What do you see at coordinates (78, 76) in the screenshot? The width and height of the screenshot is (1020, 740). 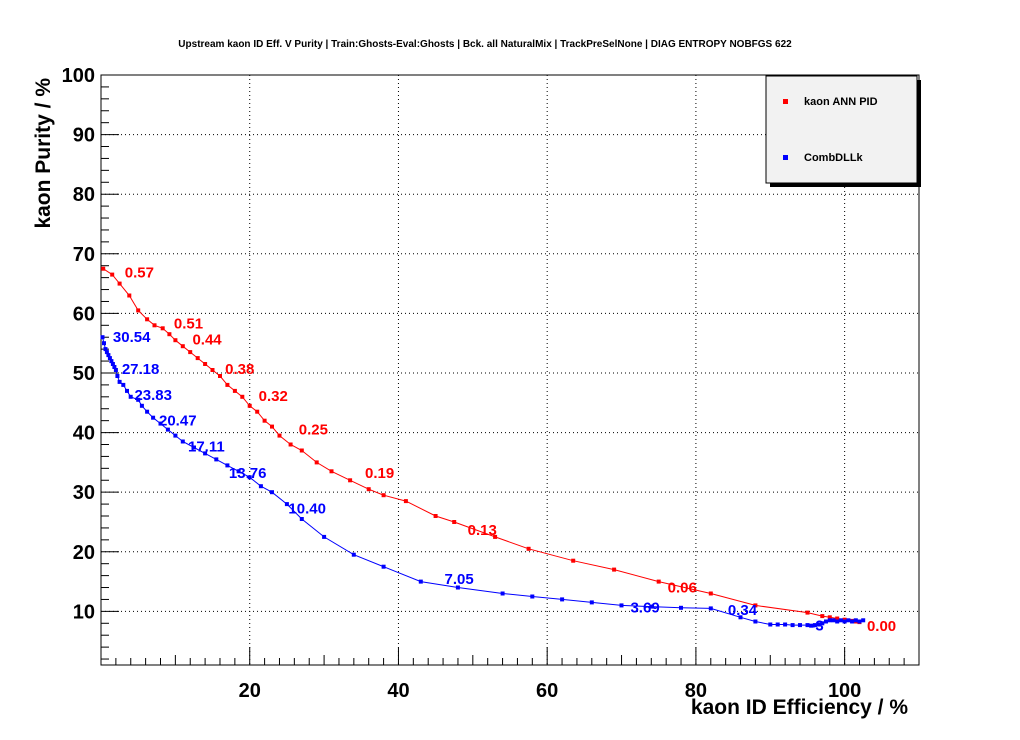 I see `y-tick-label: 100` at bounding box center [78, 76].